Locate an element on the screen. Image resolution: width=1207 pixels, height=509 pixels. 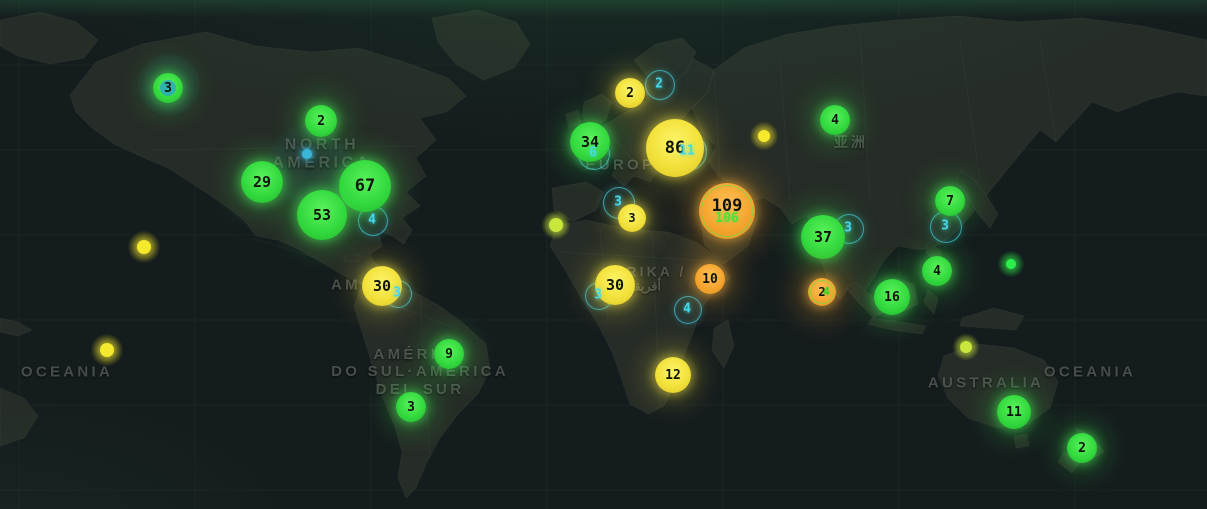
region-label-text: DO SUL·AMERICA is located at coordinates (420, 372).